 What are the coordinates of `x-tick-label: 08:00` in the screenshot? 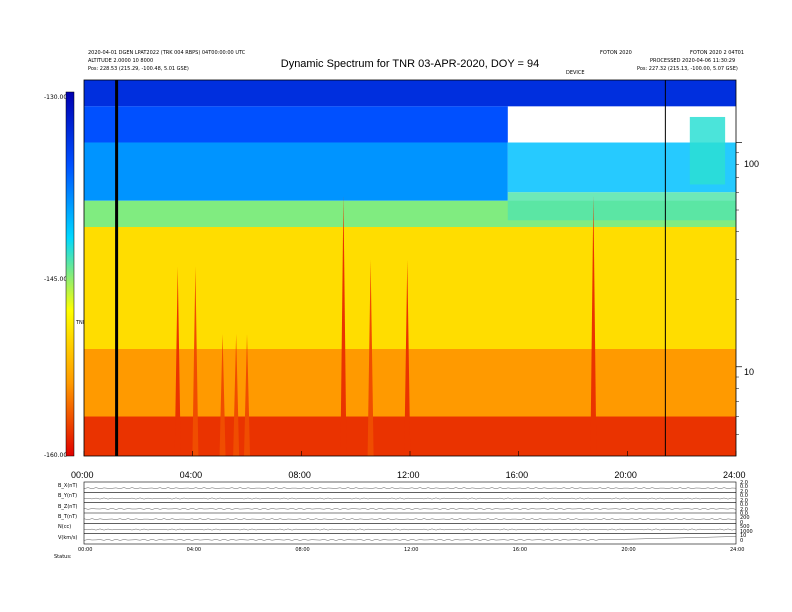 It's located at (299, 475).